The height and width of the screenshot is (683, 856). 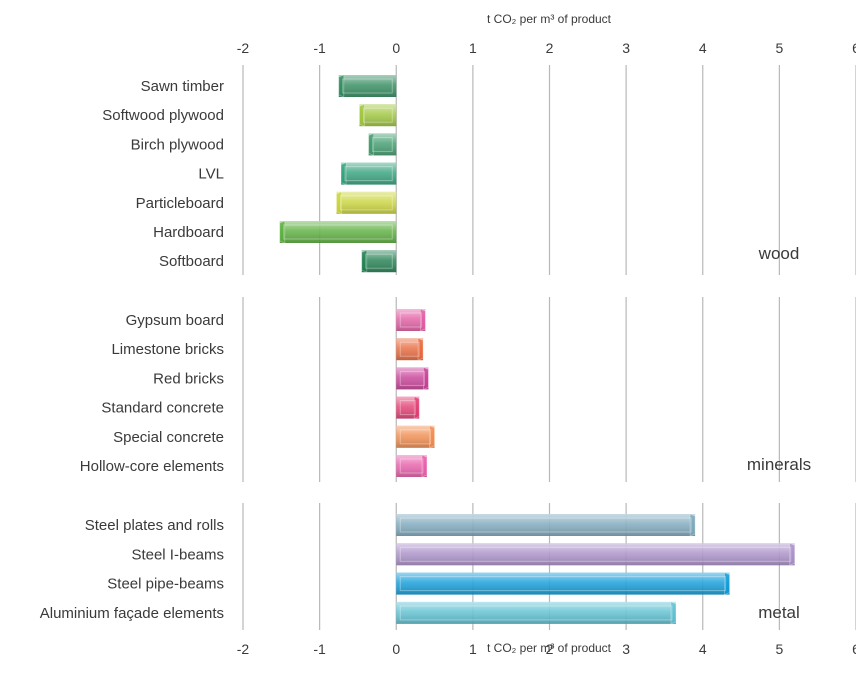 What do you see at coordinates (473, 48) in the screenshot?
I see `tick-label-top: 1` at bounding box center [473, 48].